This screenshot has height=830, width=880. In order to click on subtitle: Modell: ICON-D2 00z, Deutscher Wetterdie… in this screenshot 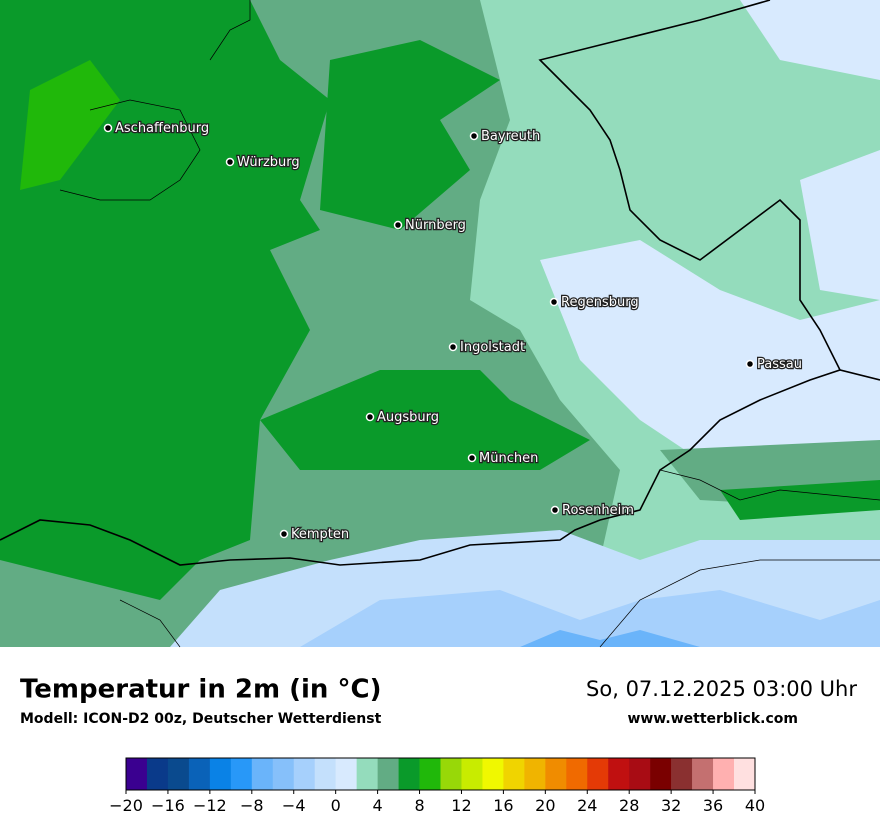, I will do `click(201, 719)`.